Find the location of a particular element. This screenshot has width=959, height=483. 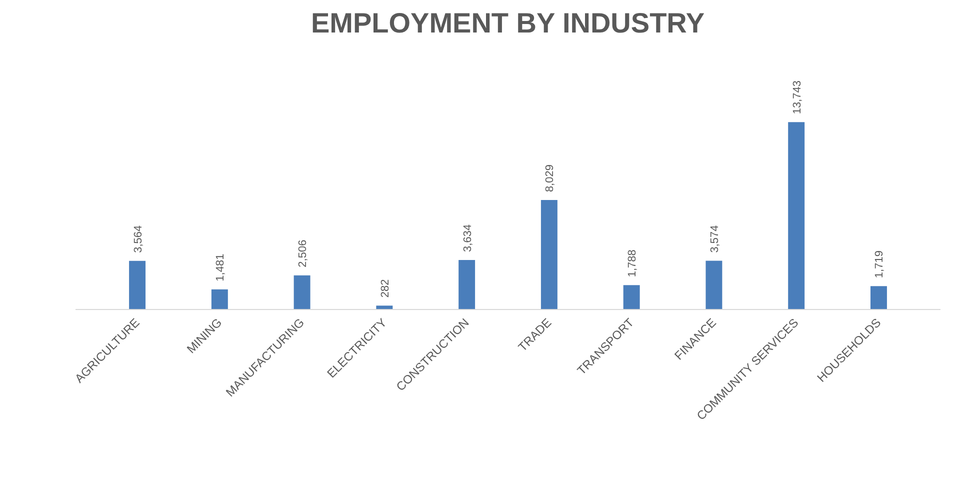

data-label: 3,564 is located at coordinates (138, 239).